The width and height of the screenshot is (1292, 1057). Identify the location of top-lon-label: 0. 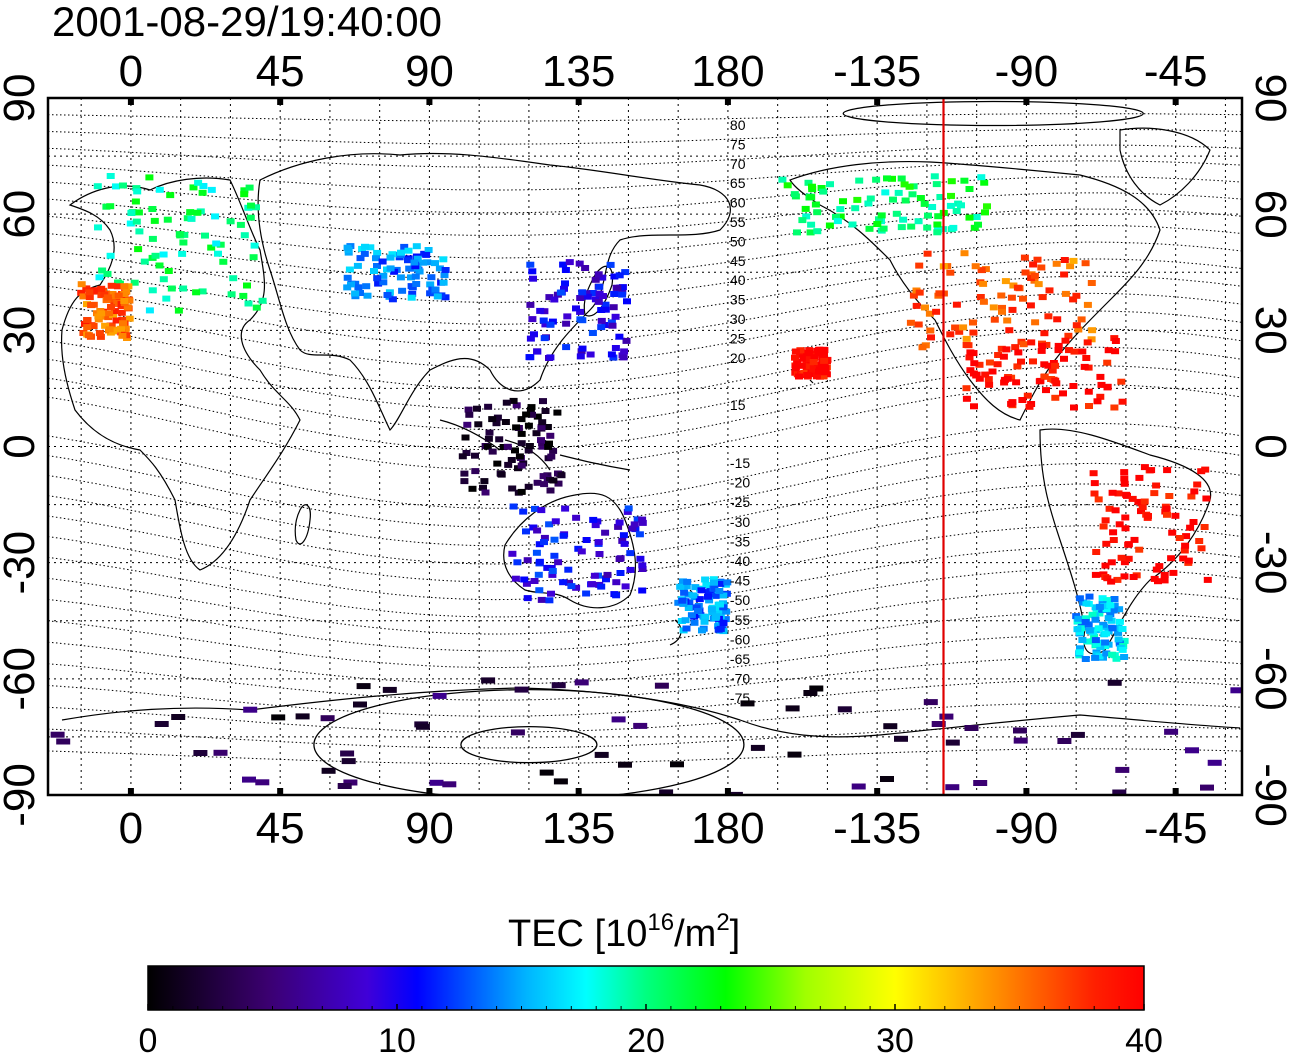
(131, 71).